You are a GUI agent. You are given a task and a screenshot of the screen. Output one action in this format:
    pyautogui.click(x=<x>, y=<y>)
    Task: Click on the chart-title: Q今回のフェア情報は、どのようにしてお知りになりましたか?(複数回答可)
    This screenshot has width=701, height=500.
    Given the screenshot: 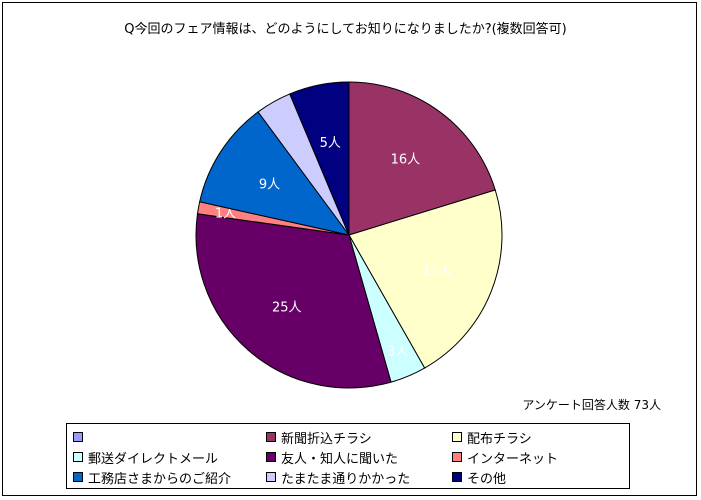 What is the action you would take?
    pyautogui.click(x=345, y=29)
    